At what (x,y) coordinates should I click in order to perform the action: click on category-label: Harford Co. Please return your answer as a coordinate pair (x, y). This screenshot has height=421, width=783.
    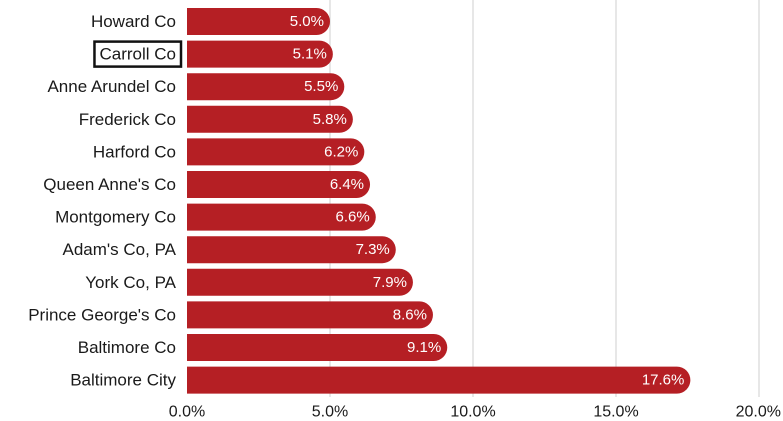
    Looking at the image, I should click on (134, 151).